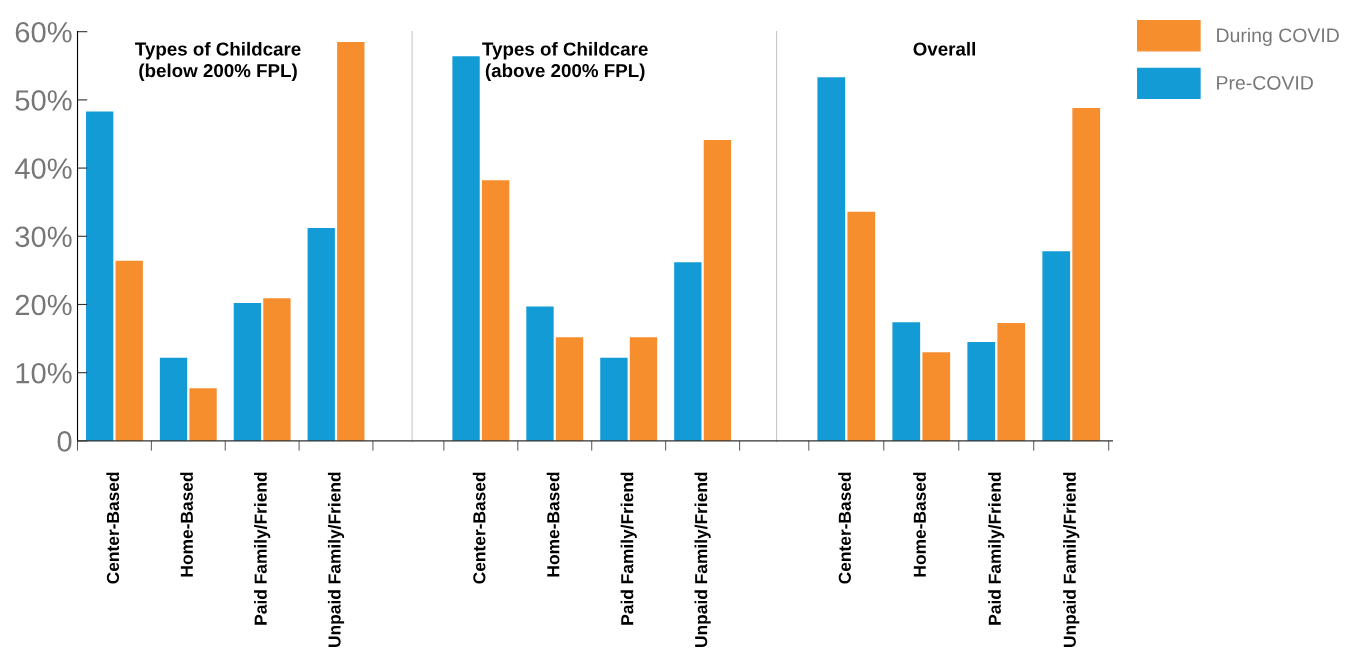  Describe the element at coordinates (44, 373) in the screenshot. I see `y-tick-label: 10%` at that location.